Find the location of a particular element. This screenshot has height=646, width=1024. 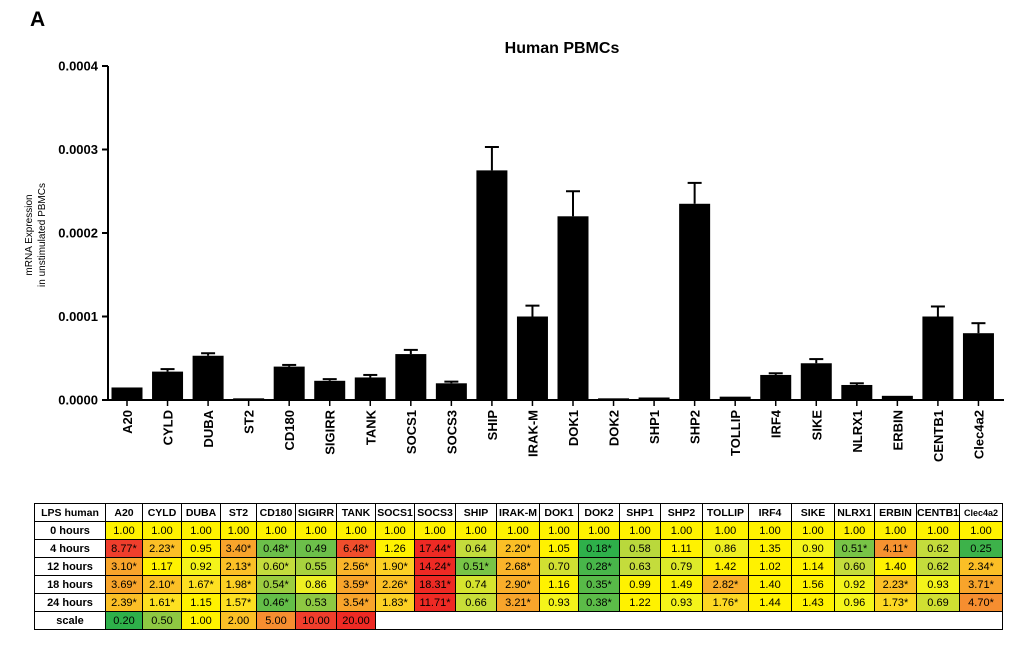

table-cell: 0.66 is located at coordinates (476, 602).